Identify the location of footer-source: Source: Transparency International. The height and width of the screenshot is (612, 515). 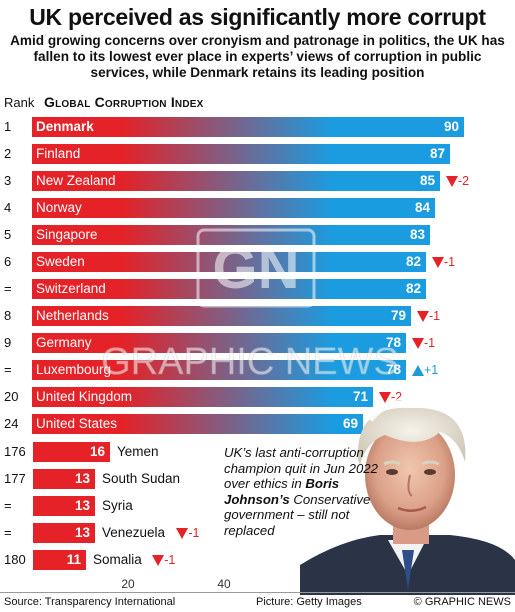
(90, 602).